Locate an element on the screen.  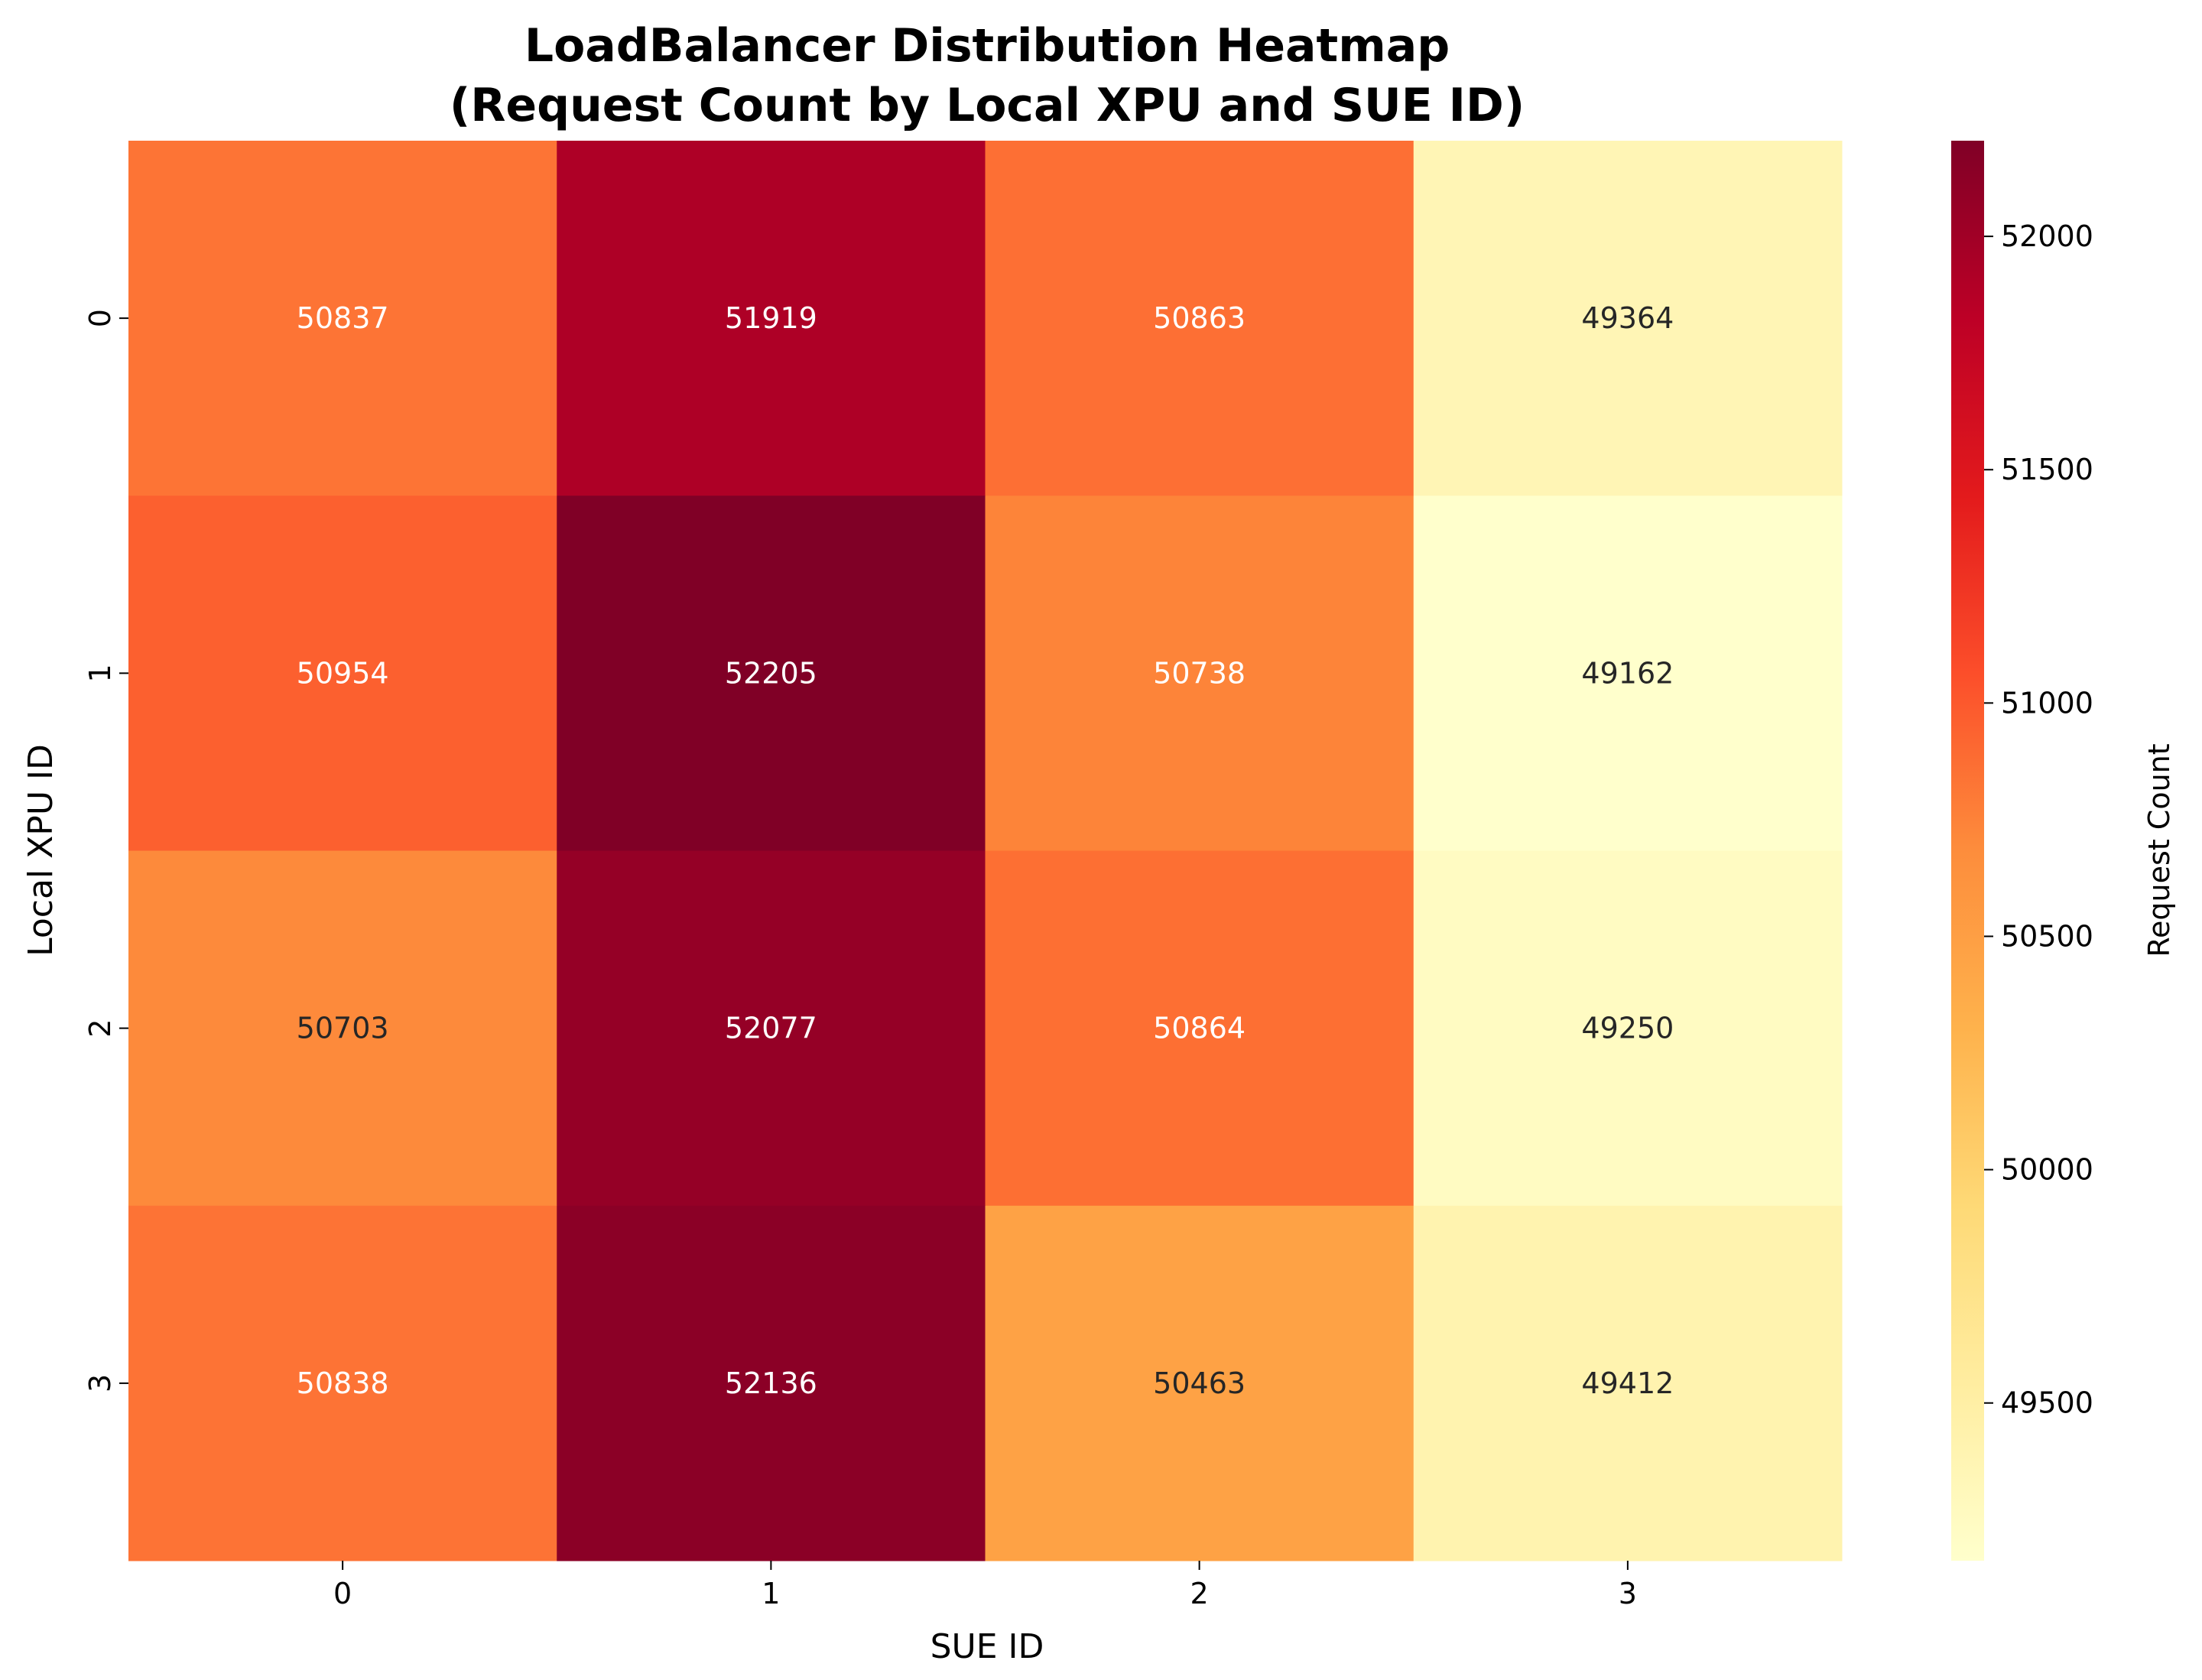
x-axis-ticks: 0 1 2 3 is located at coordinates (985, 1585).